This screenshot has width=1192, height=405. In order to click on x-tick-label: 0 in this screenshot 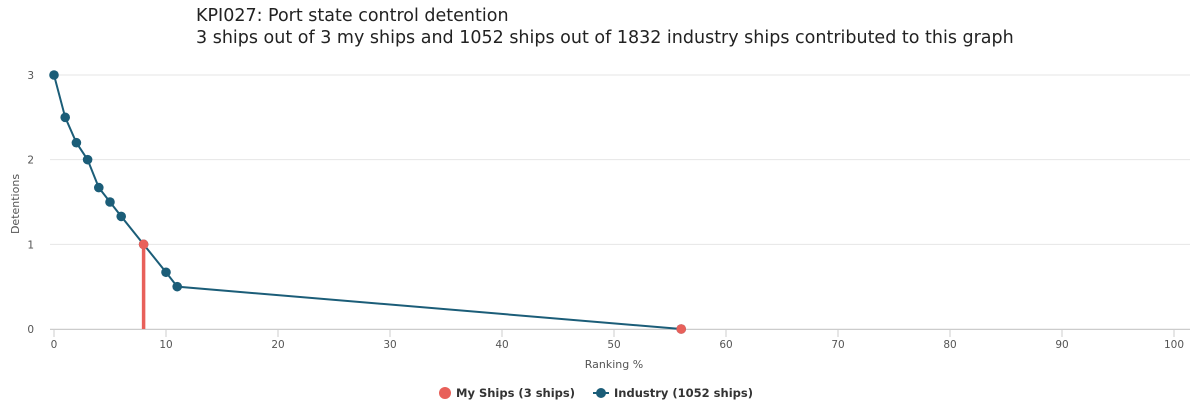, I will do `click(54, 345)`.